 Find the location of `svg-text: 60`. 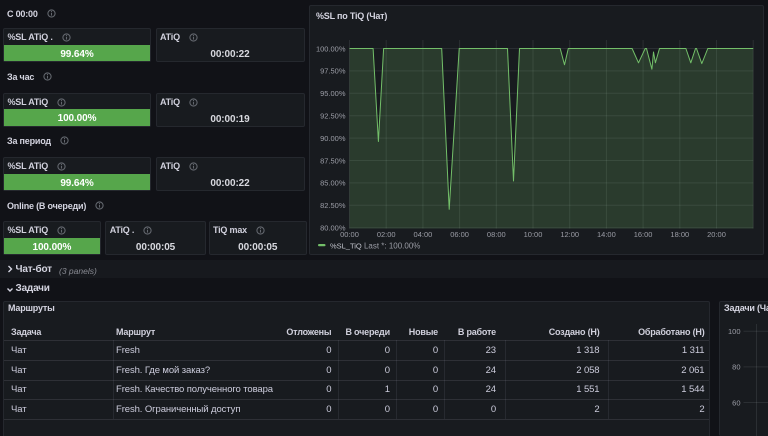

svg-text: 60 is located at coordinates (736, 402).